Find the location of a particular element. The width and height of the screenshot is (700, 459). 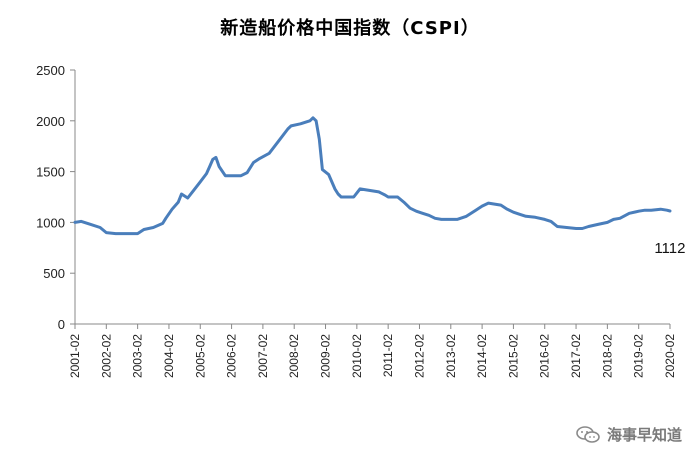

chart-title: 新造船价格中国指数（CSPI） is located at coordinates (350, 28).